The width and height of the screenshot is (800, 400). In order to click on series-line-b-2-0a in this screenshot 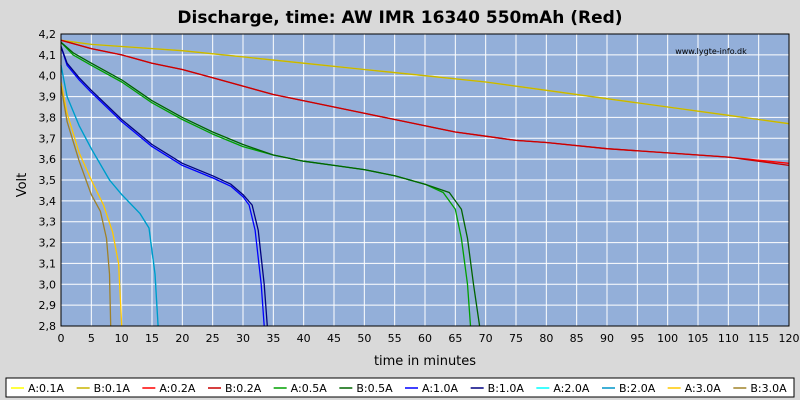, I will do `click(109, 196)`.